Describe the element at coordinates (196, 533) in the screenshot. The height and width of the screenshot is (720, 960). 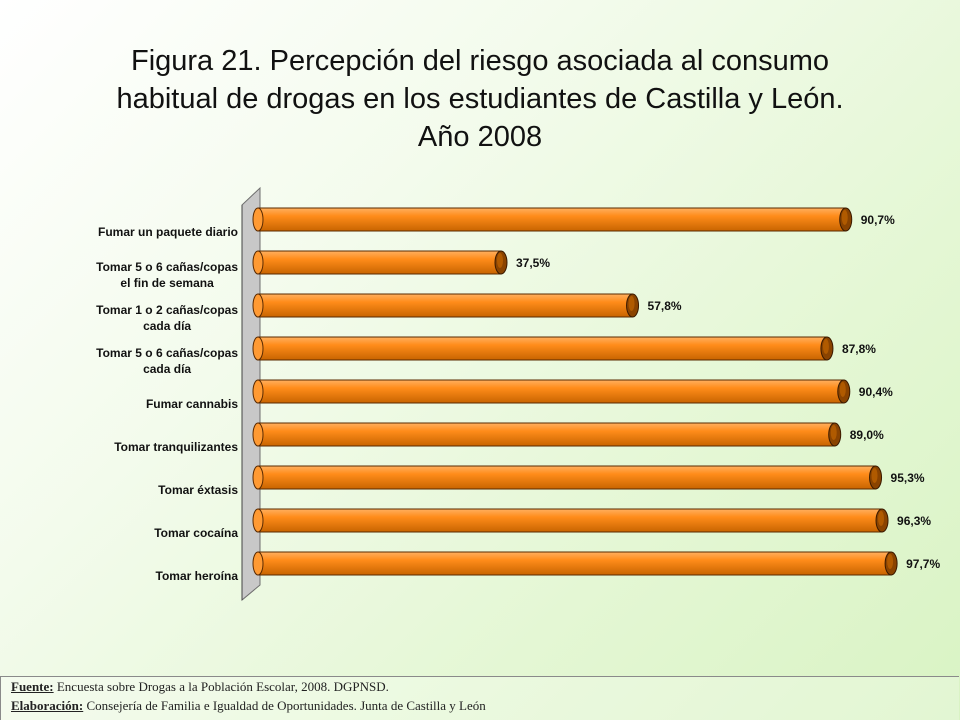
I see `category-label: Tomar cocaína` at that location.